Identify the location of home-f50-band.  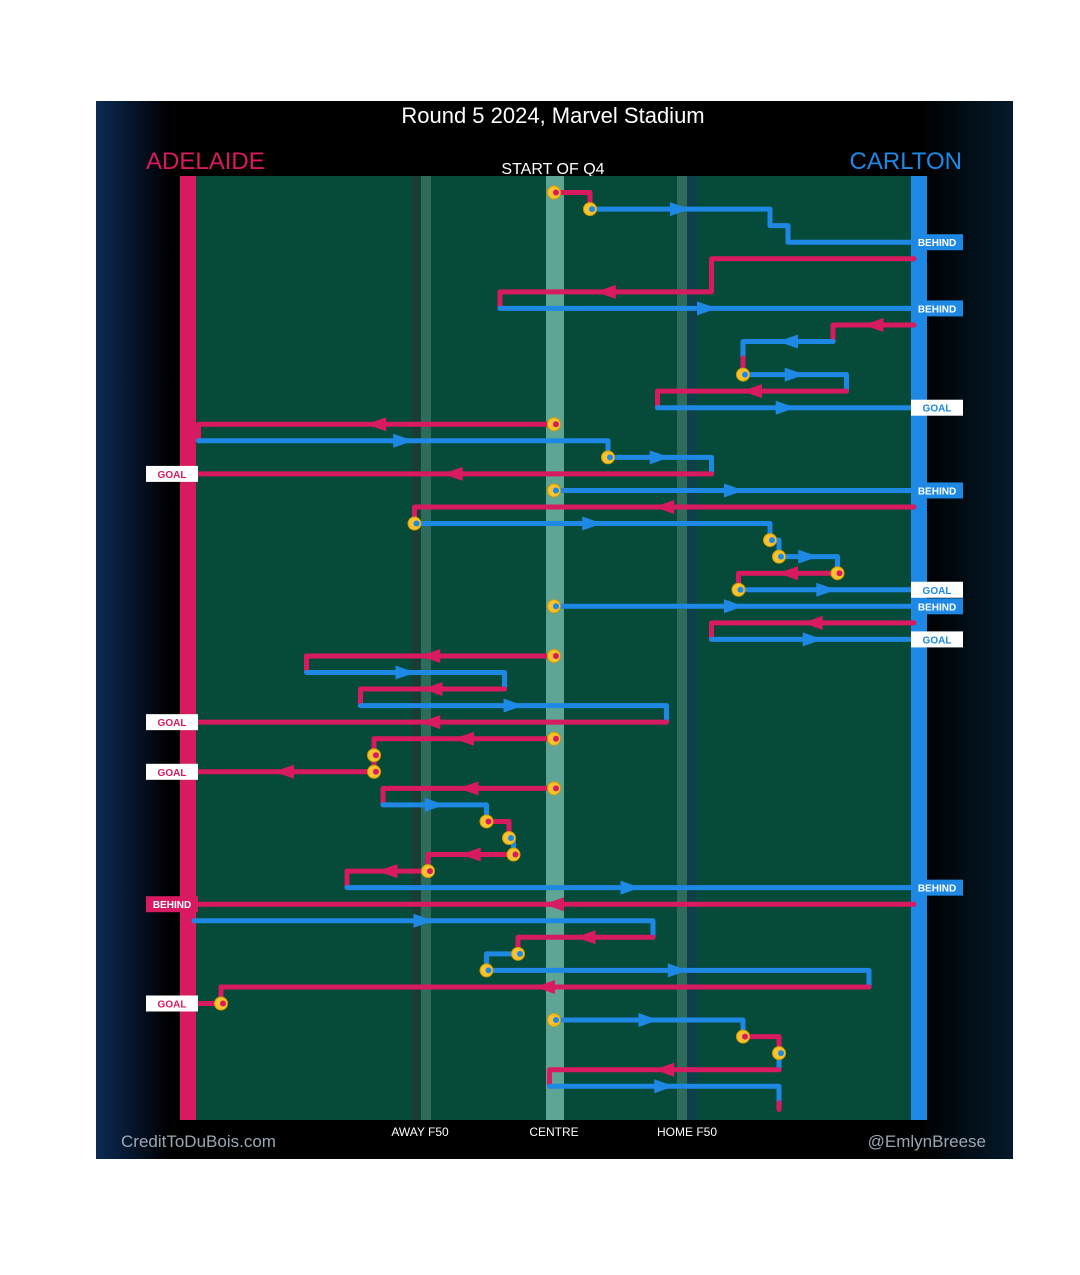
(692, 648).